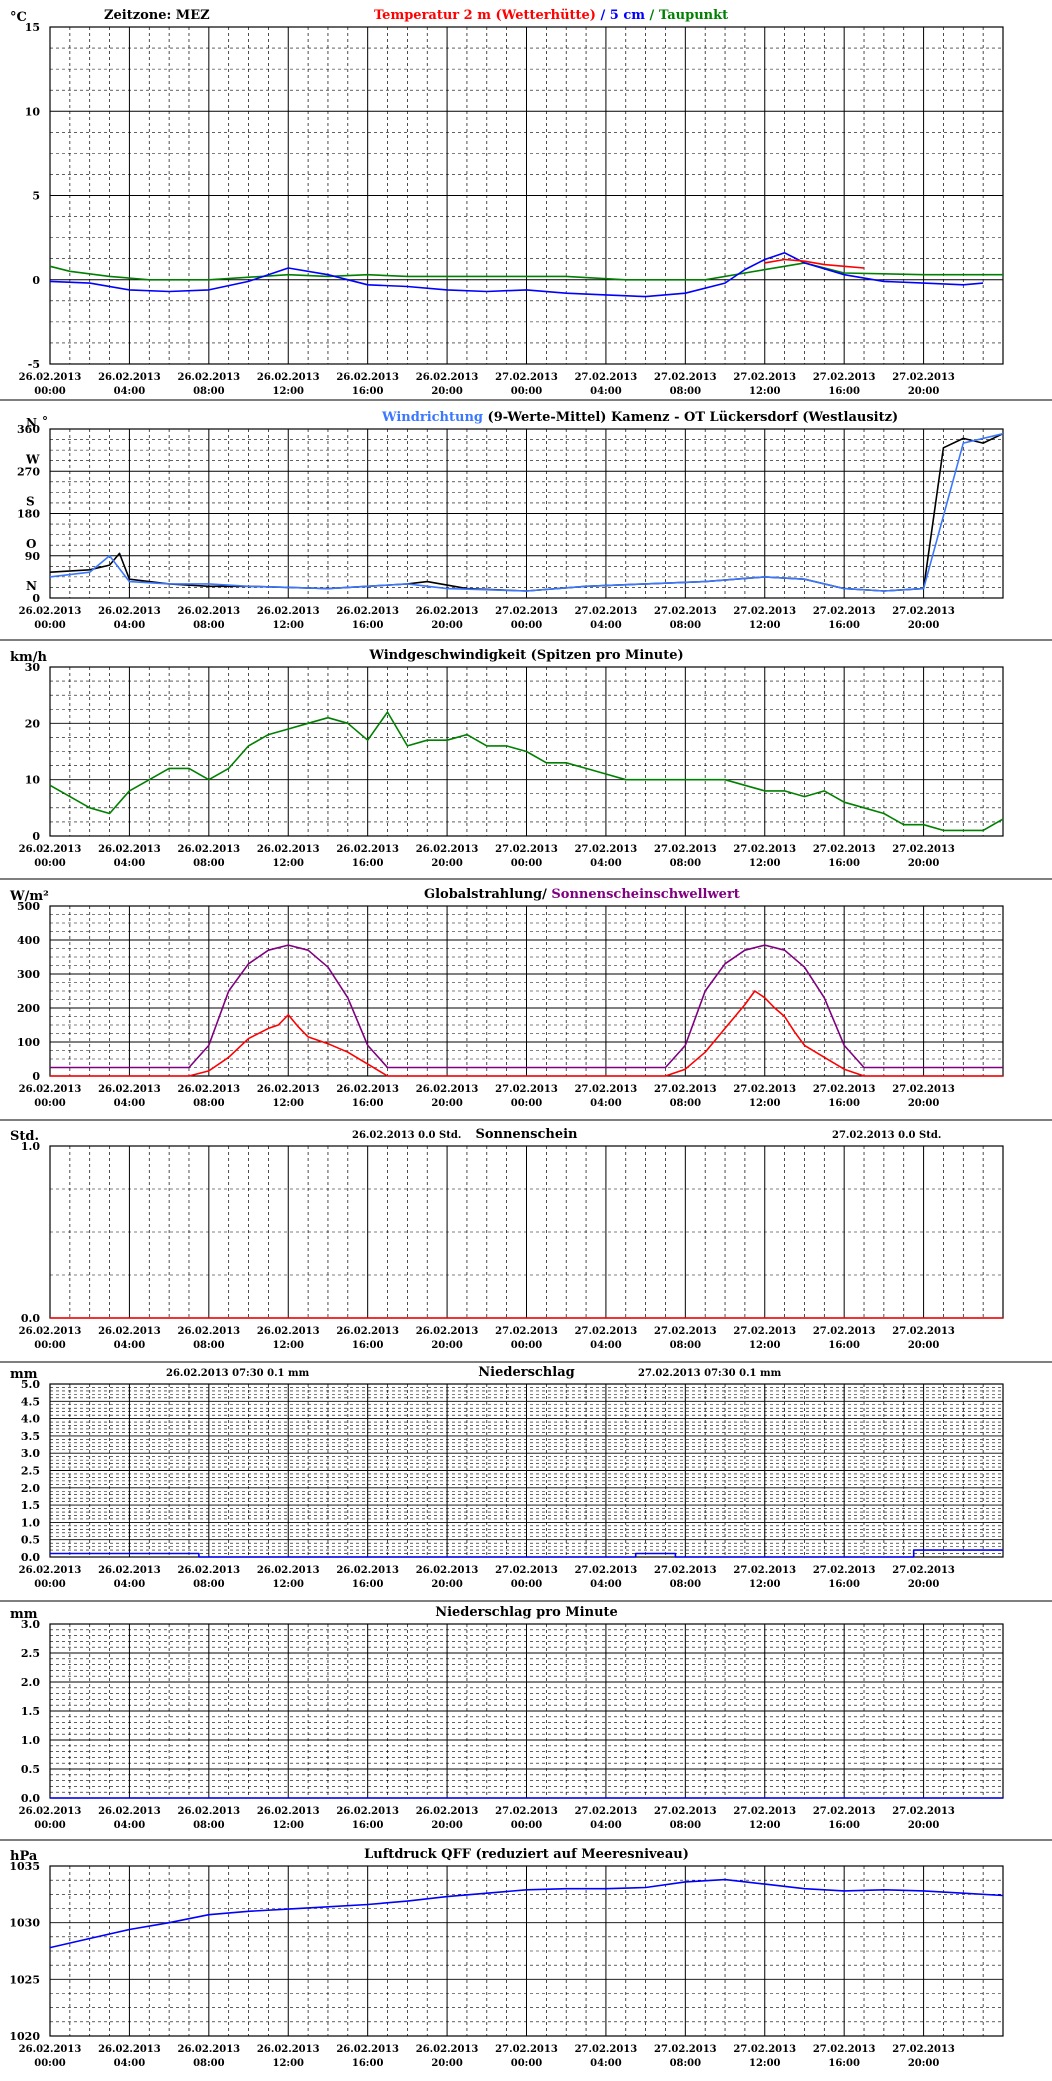 This screenshot has height=2081, width=1052. What do you see at coordinates (487, 894) in the screenshot?
I see `title-part: Globalstrahlung/` at bounding box center [487, 894].